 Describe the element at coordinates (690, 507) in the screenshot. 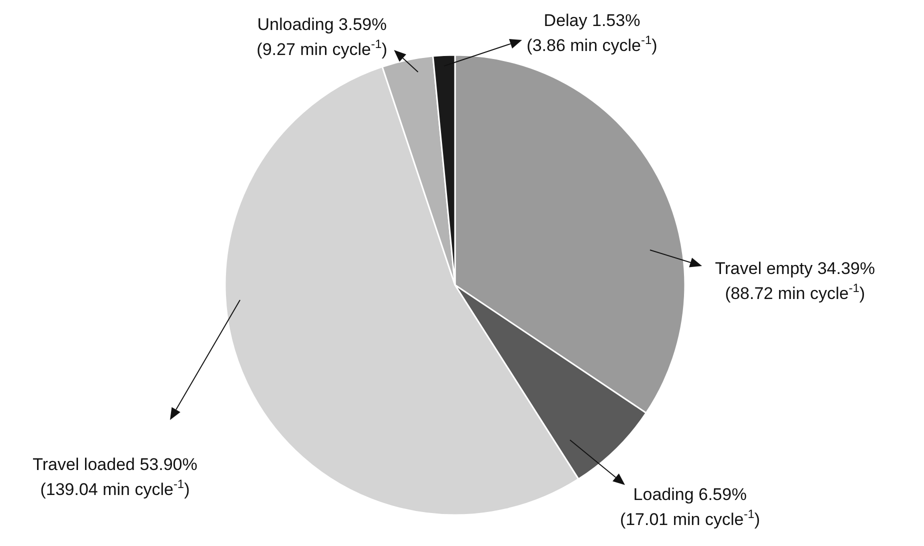

I see `slice-label: Loading 6.59% (17.01 min cycle$^{-1}$)` at that location.